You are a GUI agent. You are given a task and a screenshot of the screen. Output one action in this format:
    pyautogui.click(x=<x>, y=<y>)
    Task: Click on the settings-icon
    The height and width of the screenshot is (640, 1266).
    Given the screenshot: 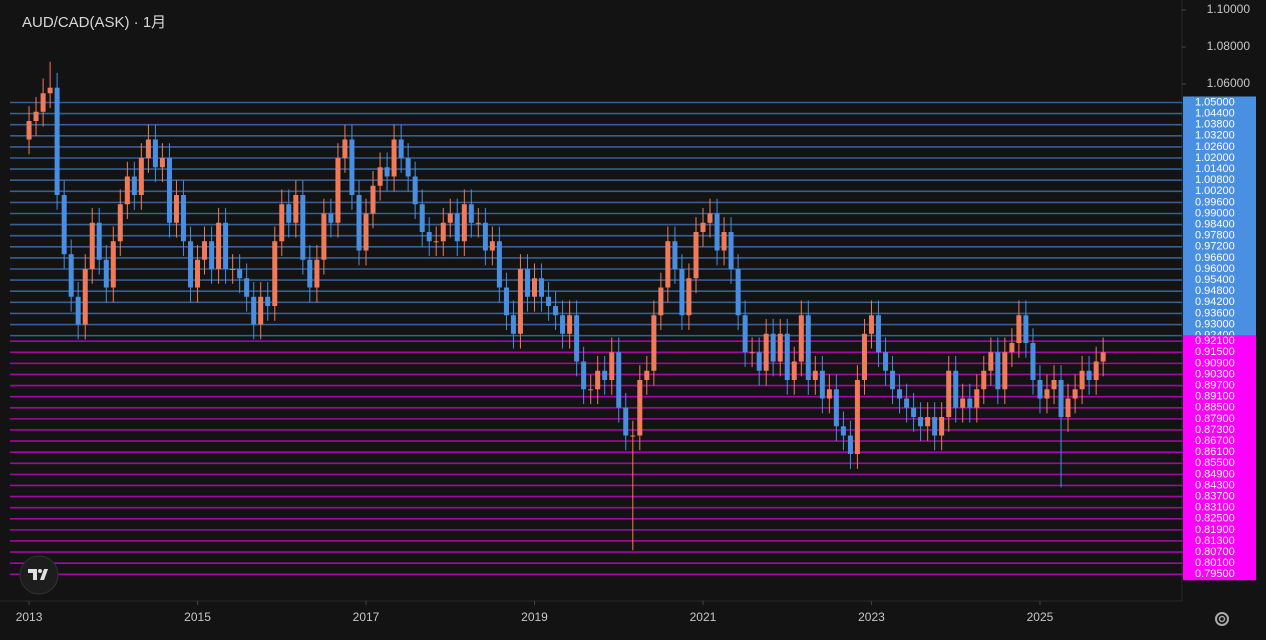 What is the action you would take?
    pyautogui.click(x=1222, y=619)
    